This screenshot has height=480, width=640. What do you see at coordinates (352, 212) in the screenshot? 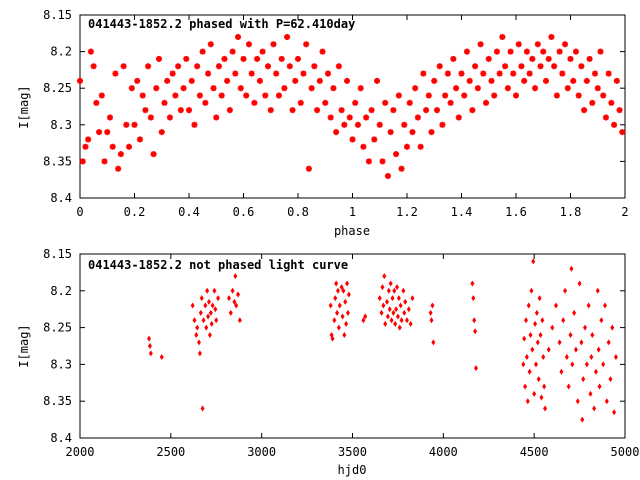
I see `x-tick-label: 1` at bounding box center [352, 212].